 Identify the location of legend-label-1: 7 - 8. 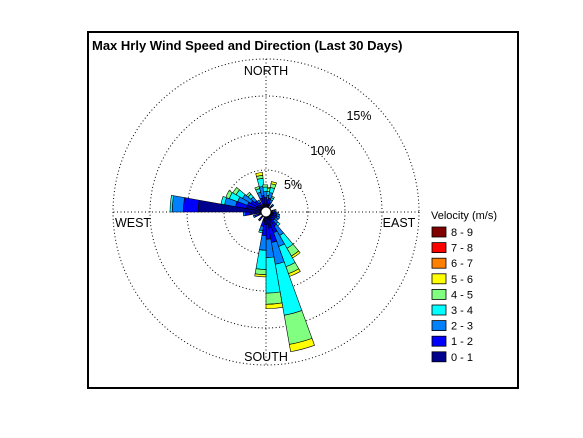
(462, 249).